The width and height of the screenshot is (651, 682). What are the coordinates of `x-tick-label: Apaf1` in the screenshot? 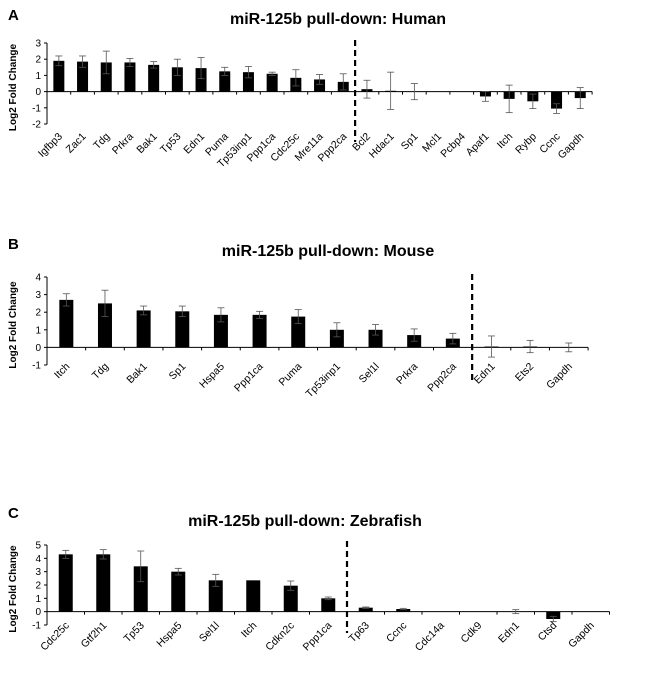 It's located at (478, 145).